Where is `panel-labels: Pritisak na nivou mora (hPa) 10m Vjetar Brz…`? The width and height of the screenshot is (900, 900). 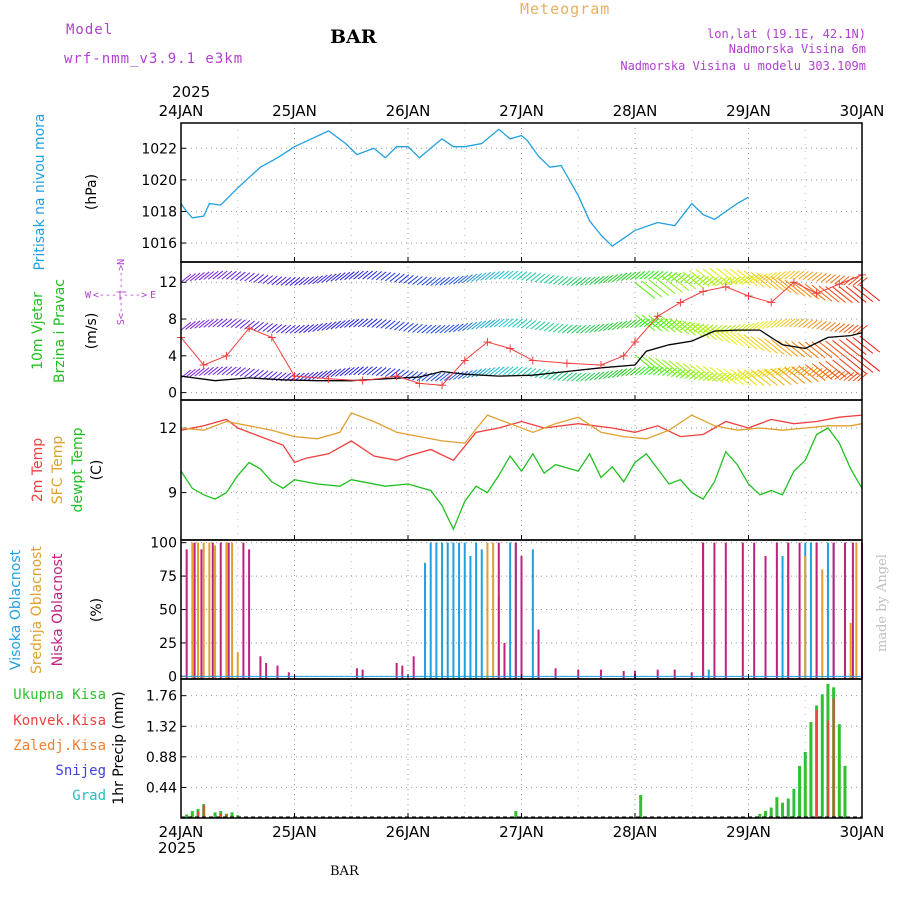
panel-labels: Pritisak na nivou mora (hPa) 10m Vjetar Brz… is located at coordinates (82, 458).